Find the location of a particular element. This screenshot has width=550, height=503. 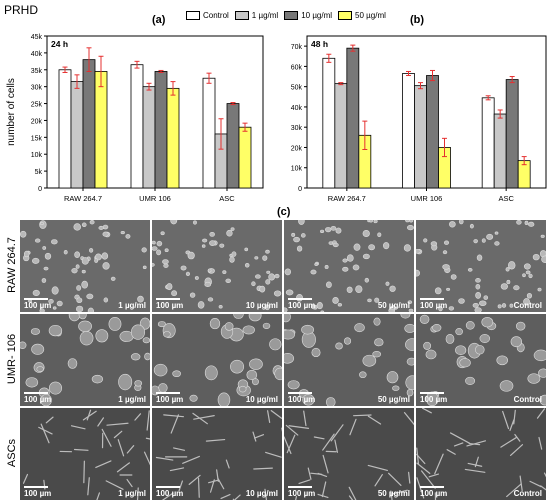

legend-item: 50 µg/ml is located at coordinates (362, 15).